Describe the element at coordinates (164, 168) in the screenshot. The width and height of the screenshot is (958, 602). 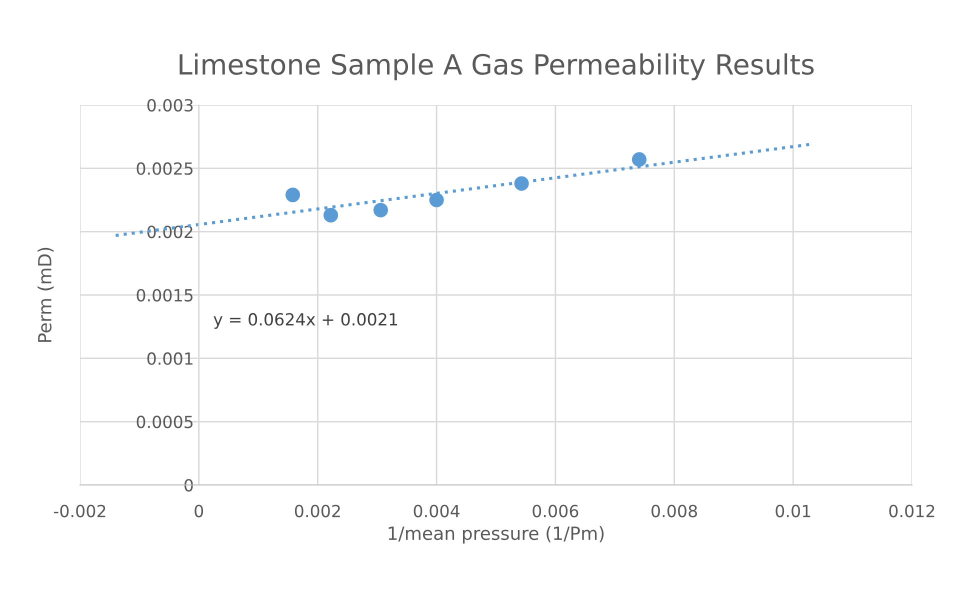
I see `y-tick-label: 0.0025` at that location.